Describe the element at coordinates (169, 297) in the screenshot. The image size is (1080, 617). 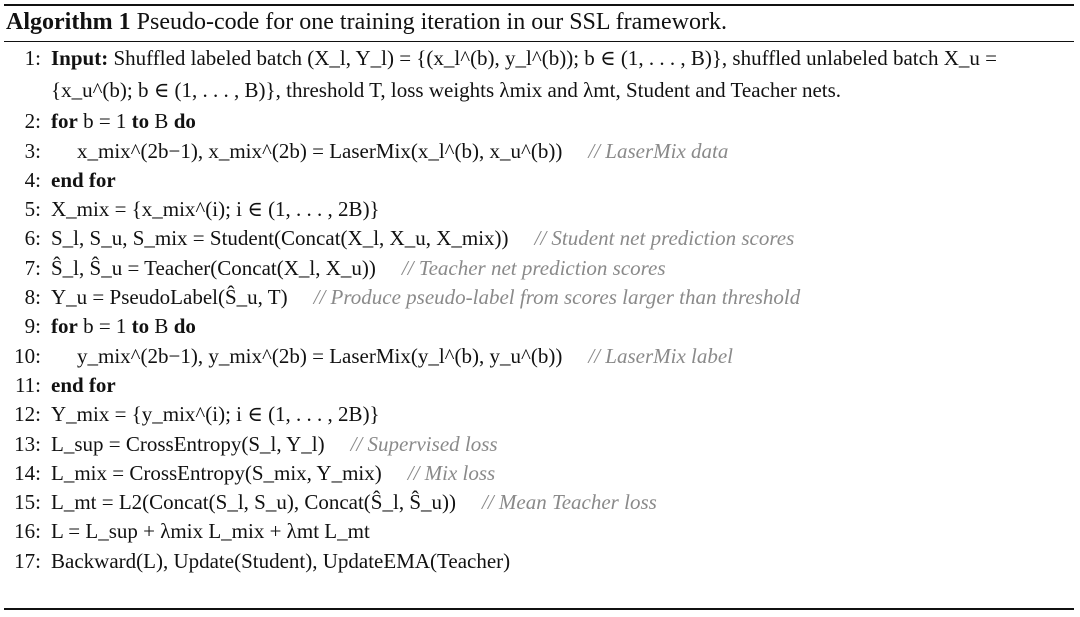
I see `line-text: Y_u = PseudoLabel(Ŝ_u, T)` at that location.